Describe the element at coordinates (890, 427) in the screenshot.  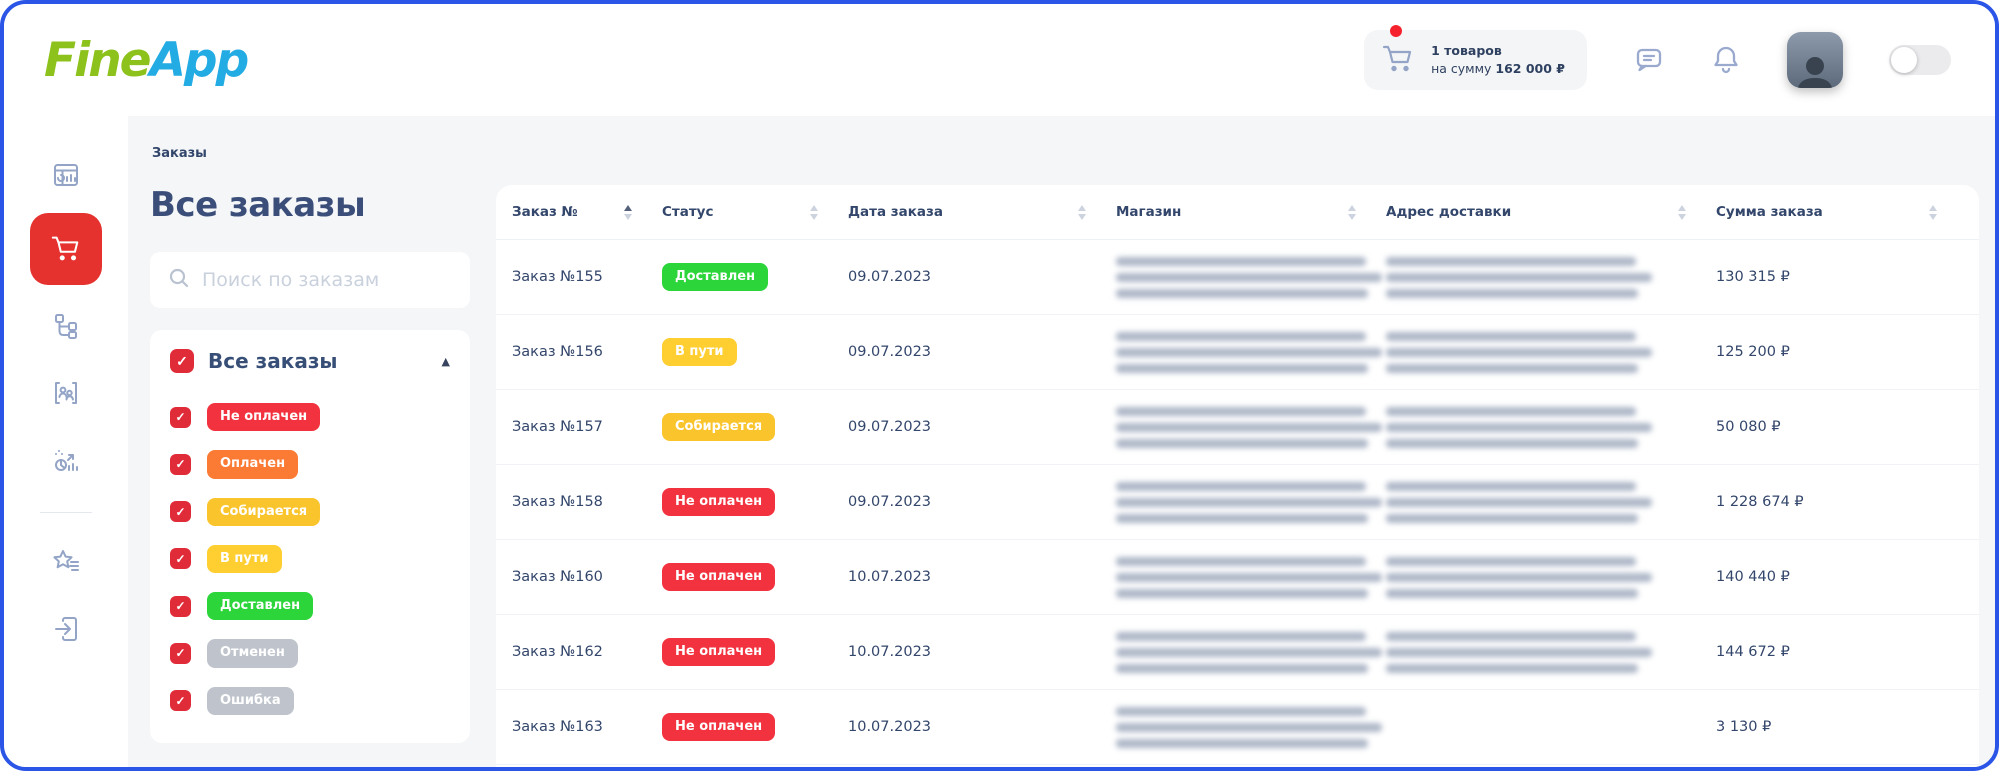
I see `cell-order-date: 09.07.2023` at that location.